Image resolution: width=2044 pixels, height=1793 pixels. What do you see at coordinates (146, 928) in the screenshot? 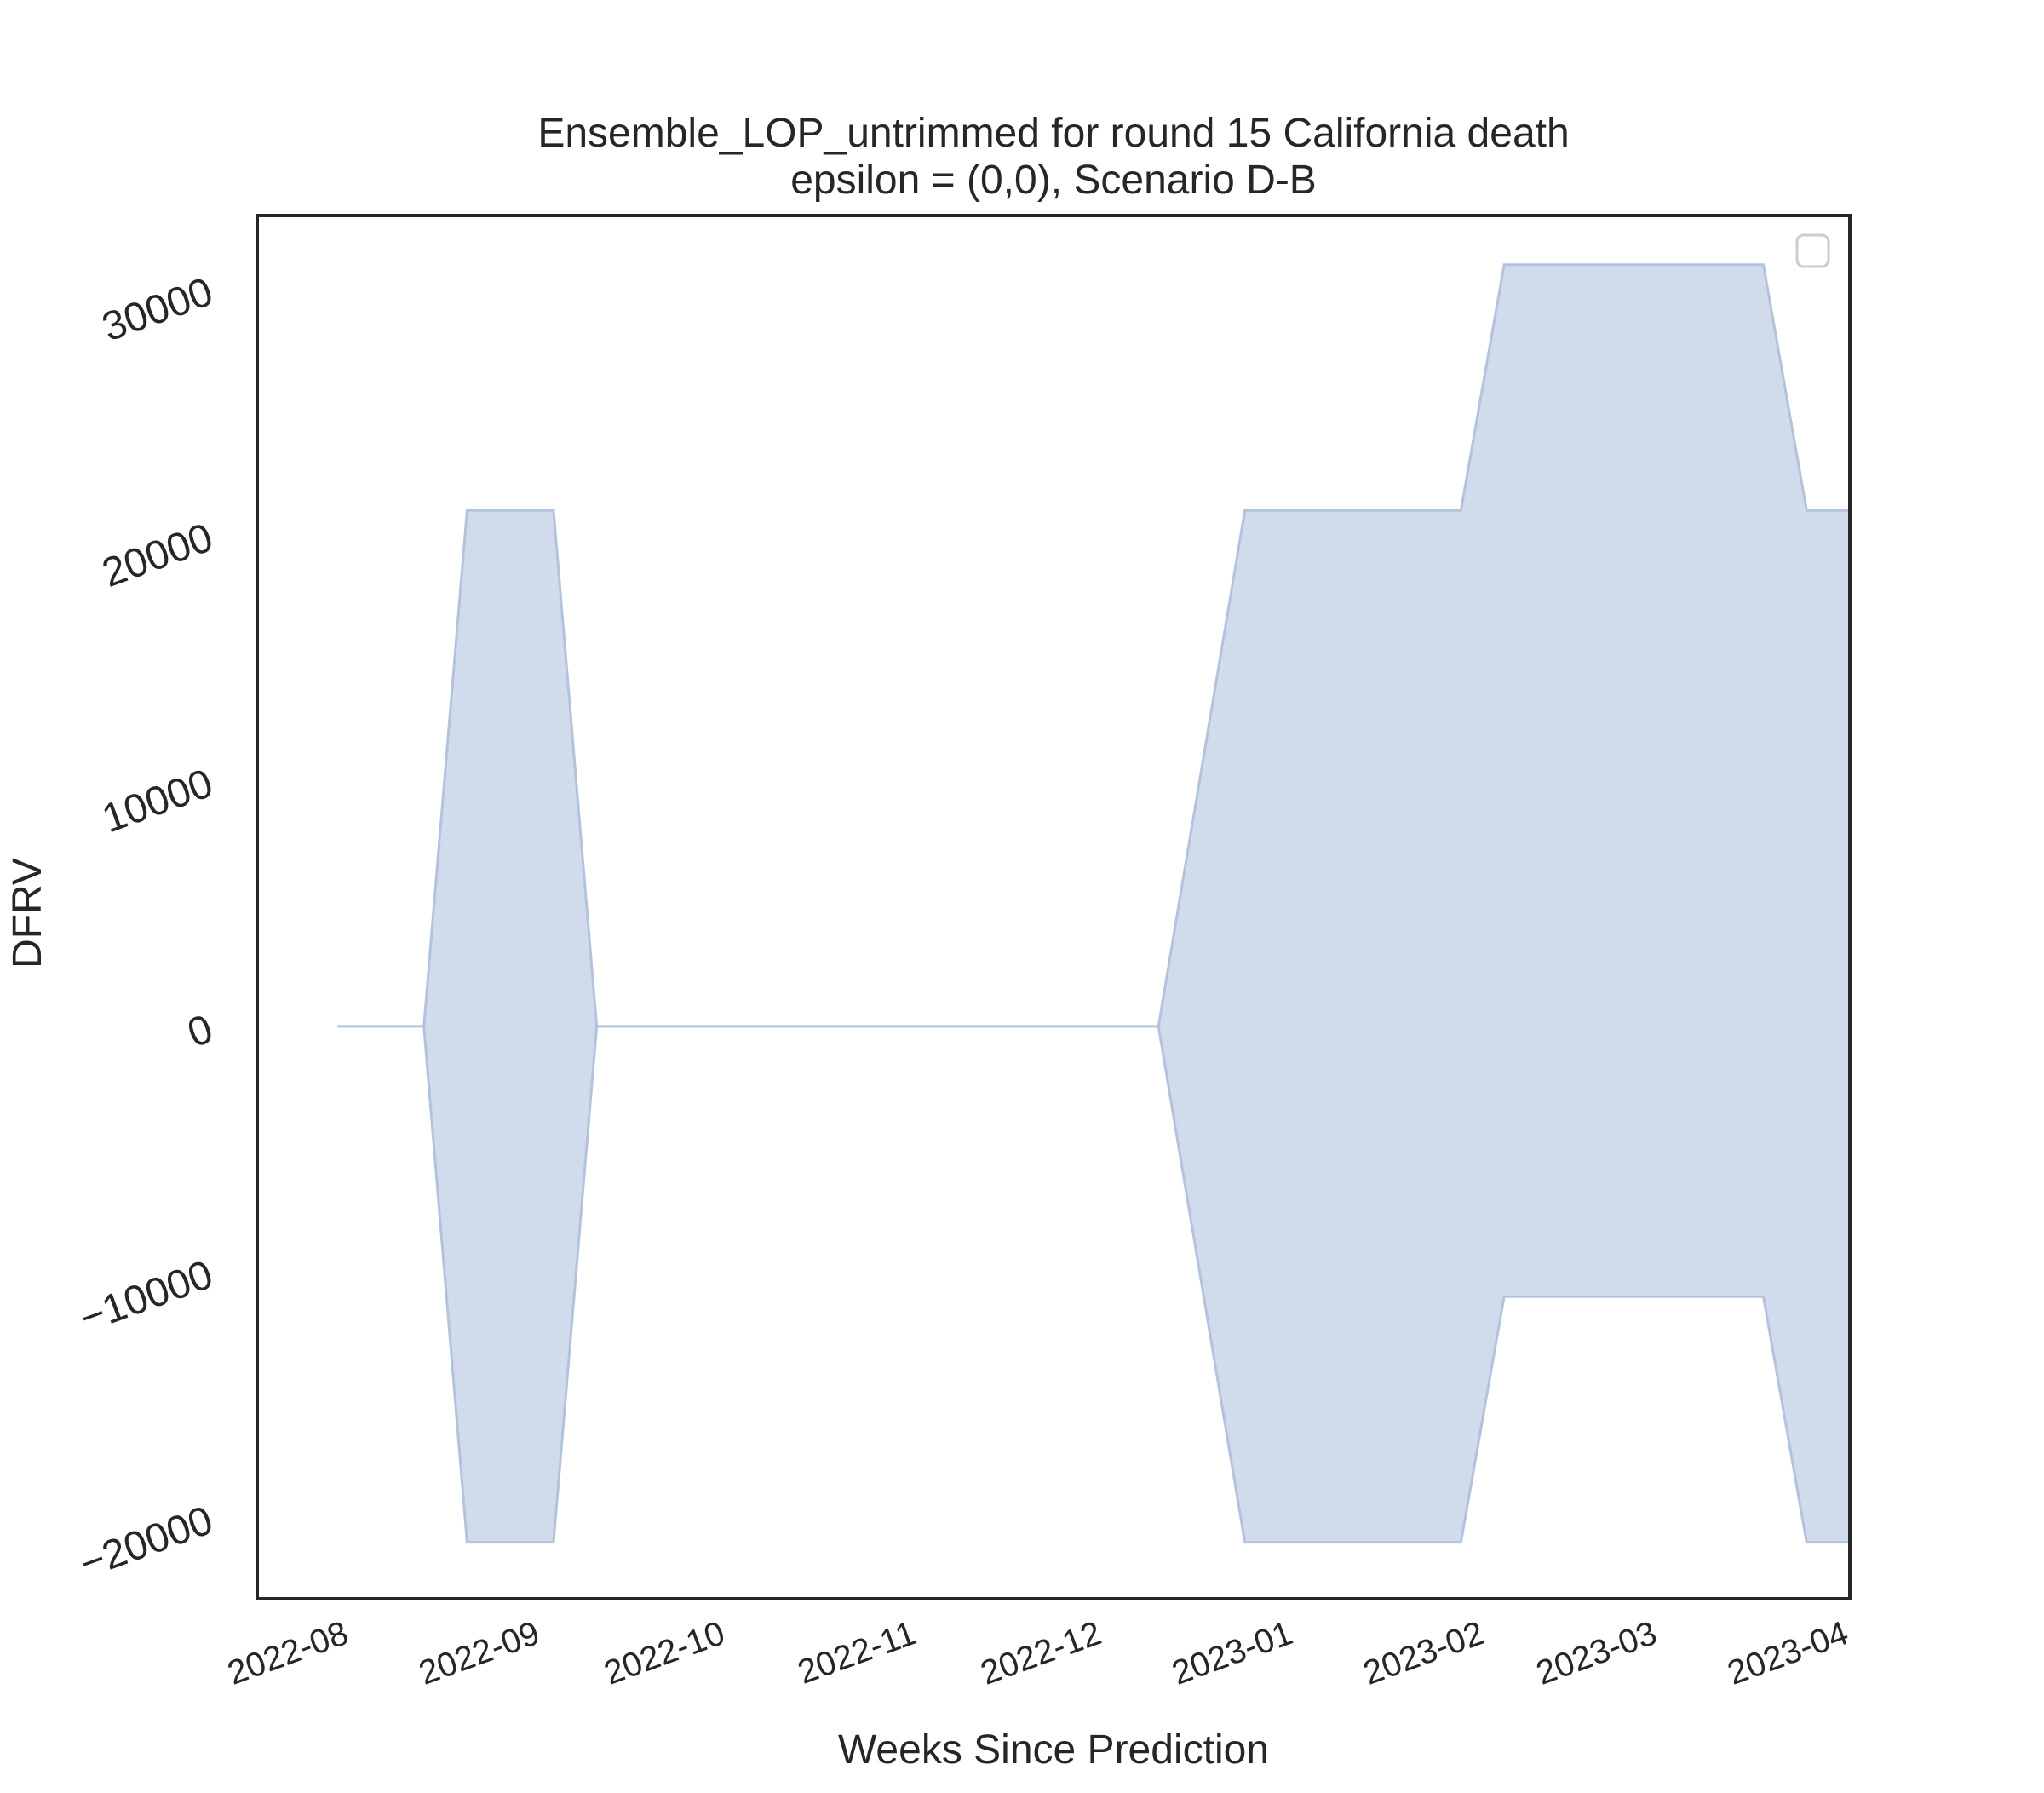
I see `y-axis-ticks: −20000 −10000 0 10000 20000 30000` at bounding box center [146, 928].